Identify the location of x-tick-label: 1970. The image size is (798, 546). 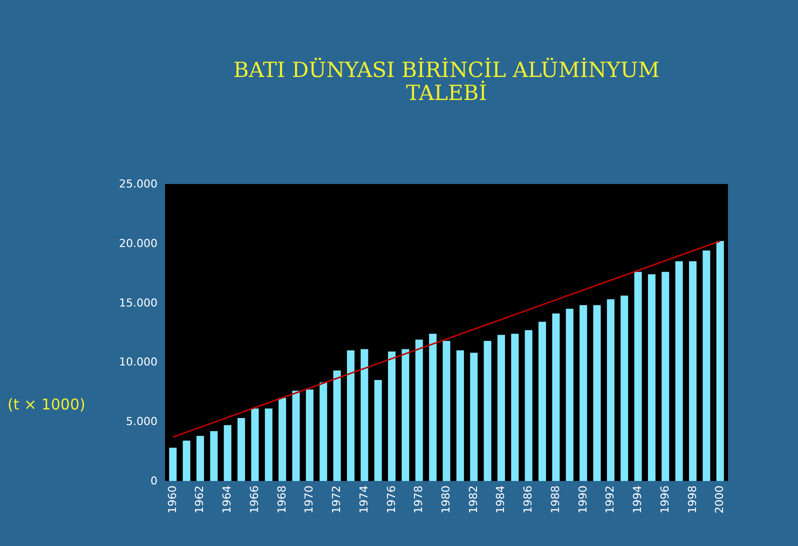
(309, 500).